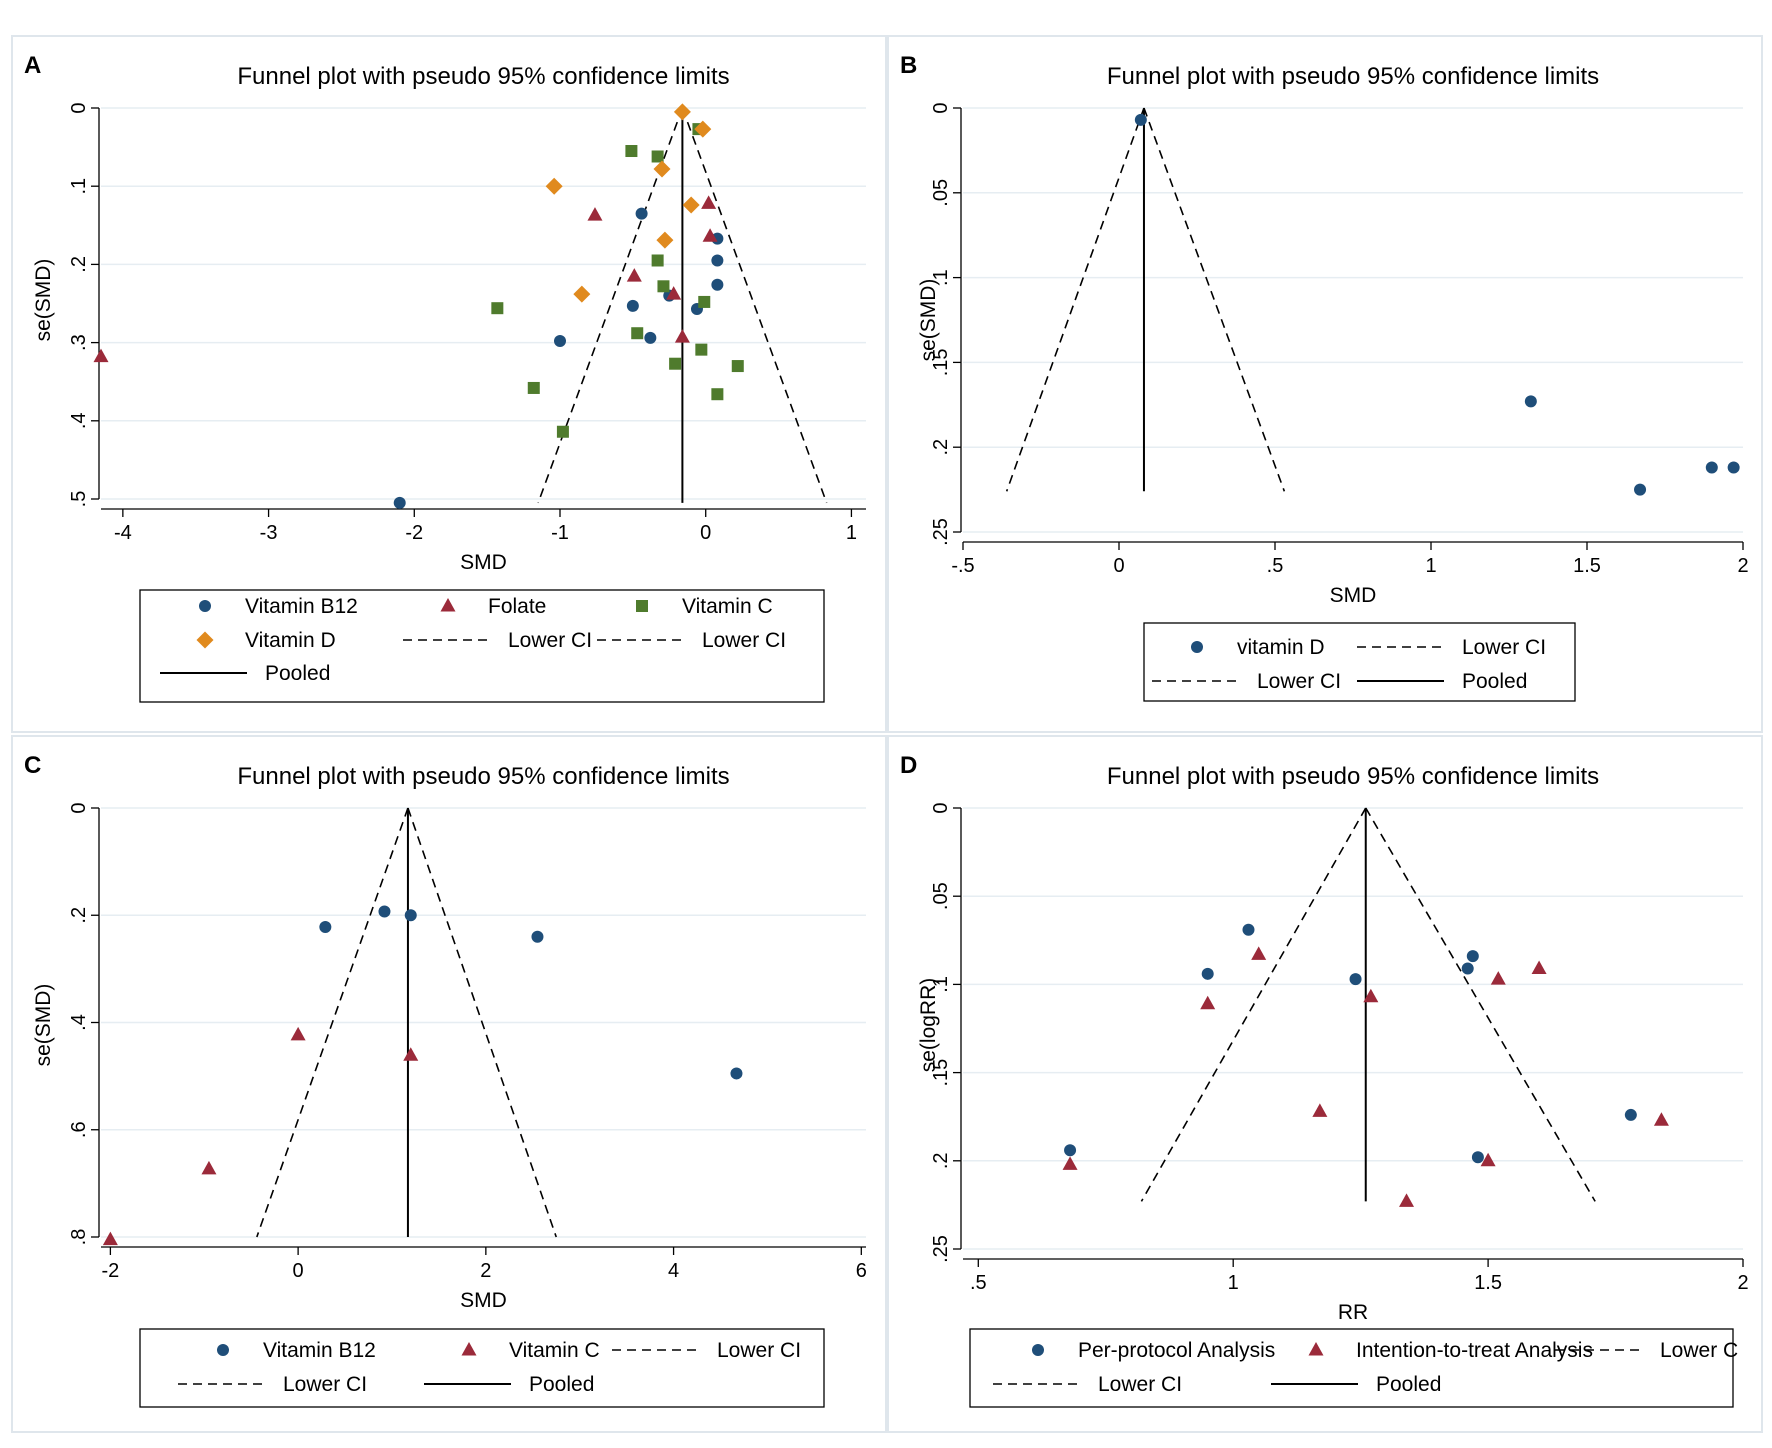 The height and width of the screenshot is (1448, 1772). I want to click on y-tick-label: .3, so click(79, 342).